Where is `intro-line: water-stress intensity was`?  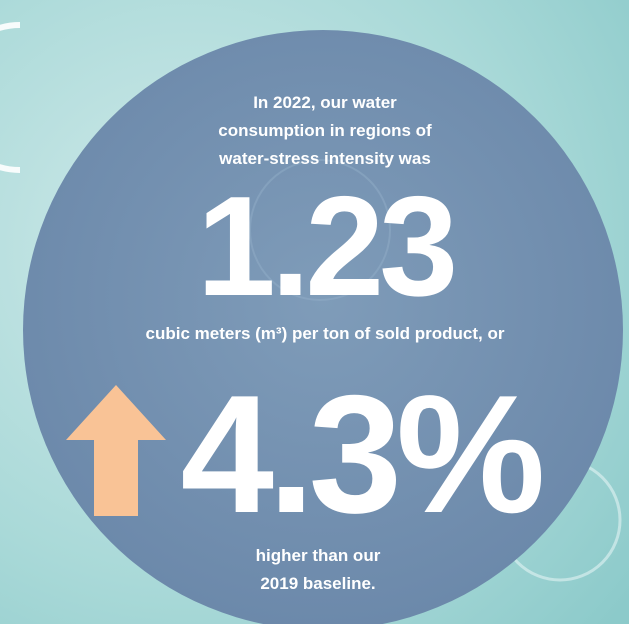 intro-line: water-stress intensity was is located at coordinates (324, 158).